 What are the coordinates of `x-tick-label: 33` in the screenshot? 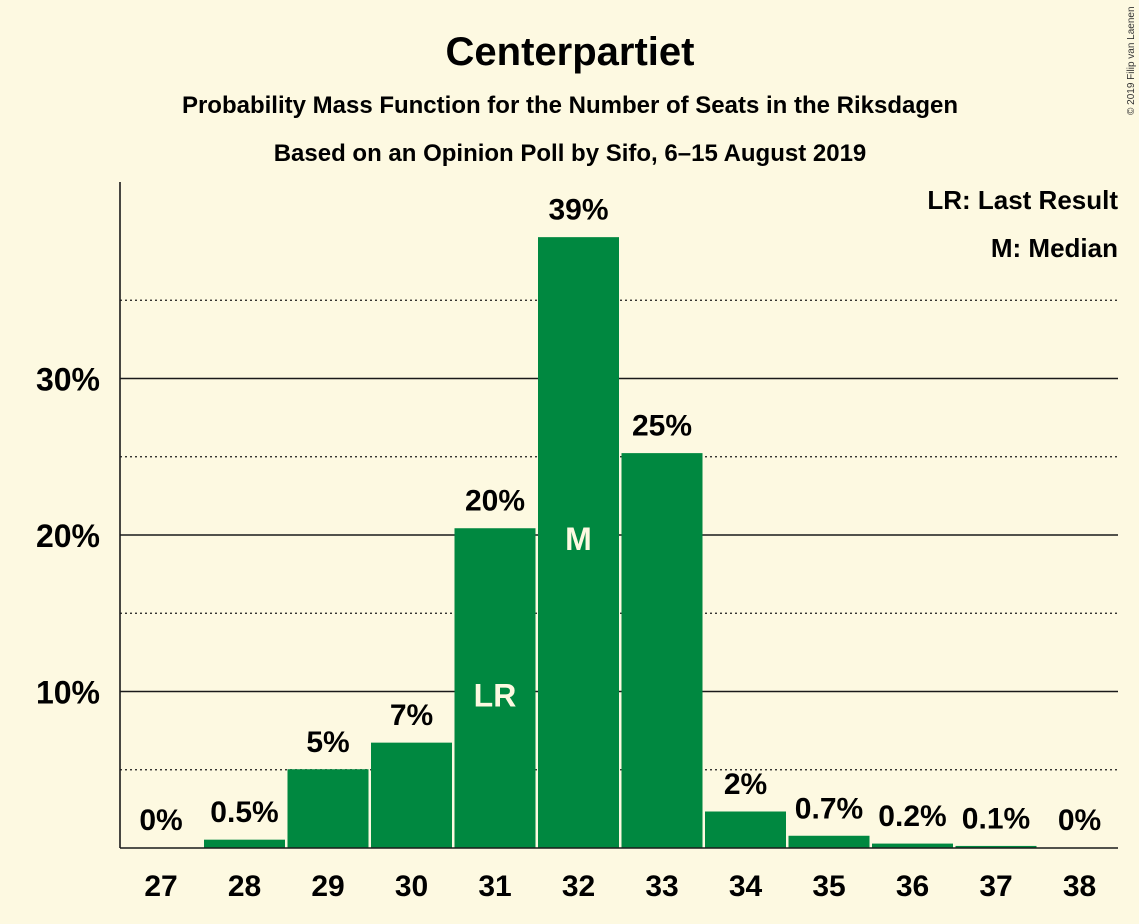 It's located at (661, 886).